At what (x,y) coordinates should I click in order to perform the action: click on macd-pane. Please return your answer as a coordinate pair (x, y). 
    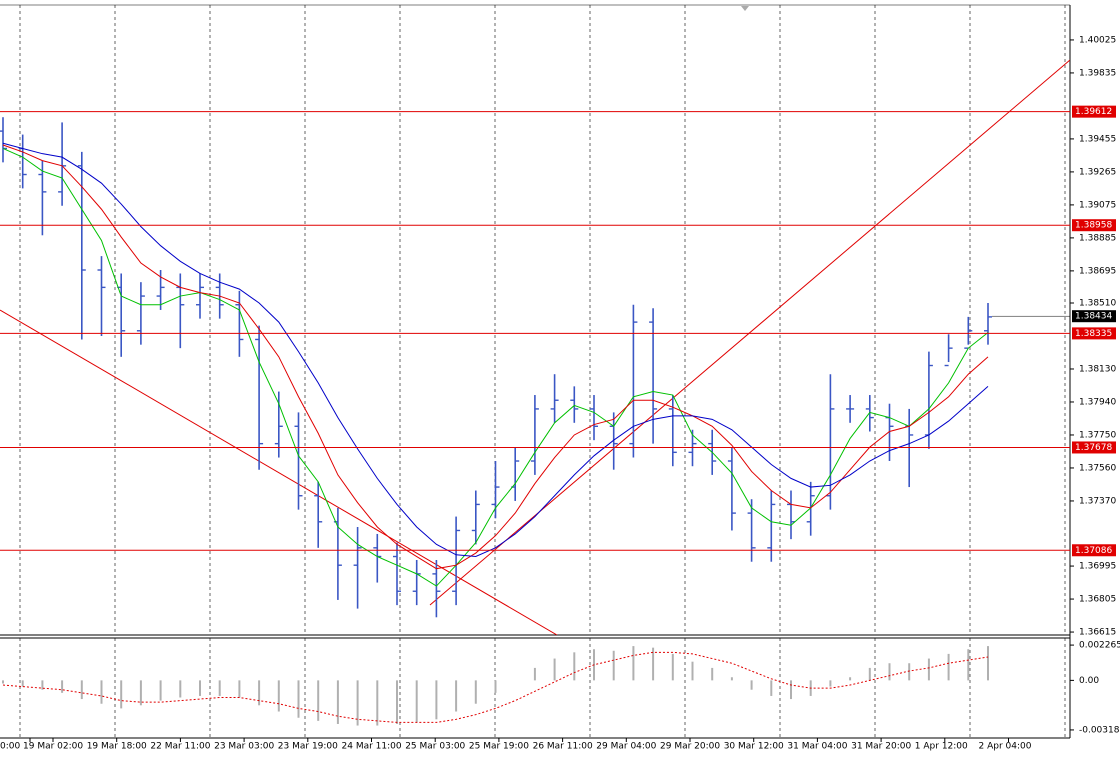
    Looking at the image, I should click on (495, 686).